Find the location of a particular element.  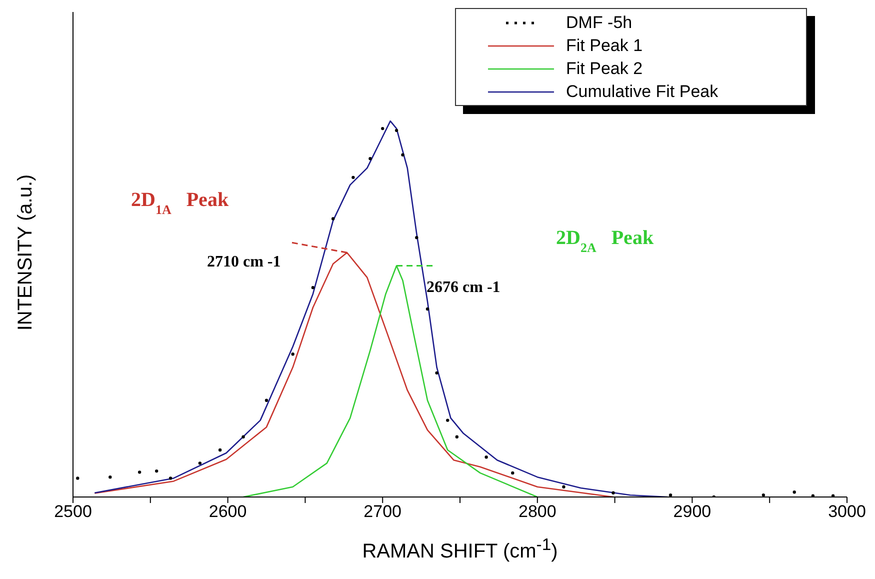

legend-label: Fit Peak 1 is located at coordinates (604, 46).